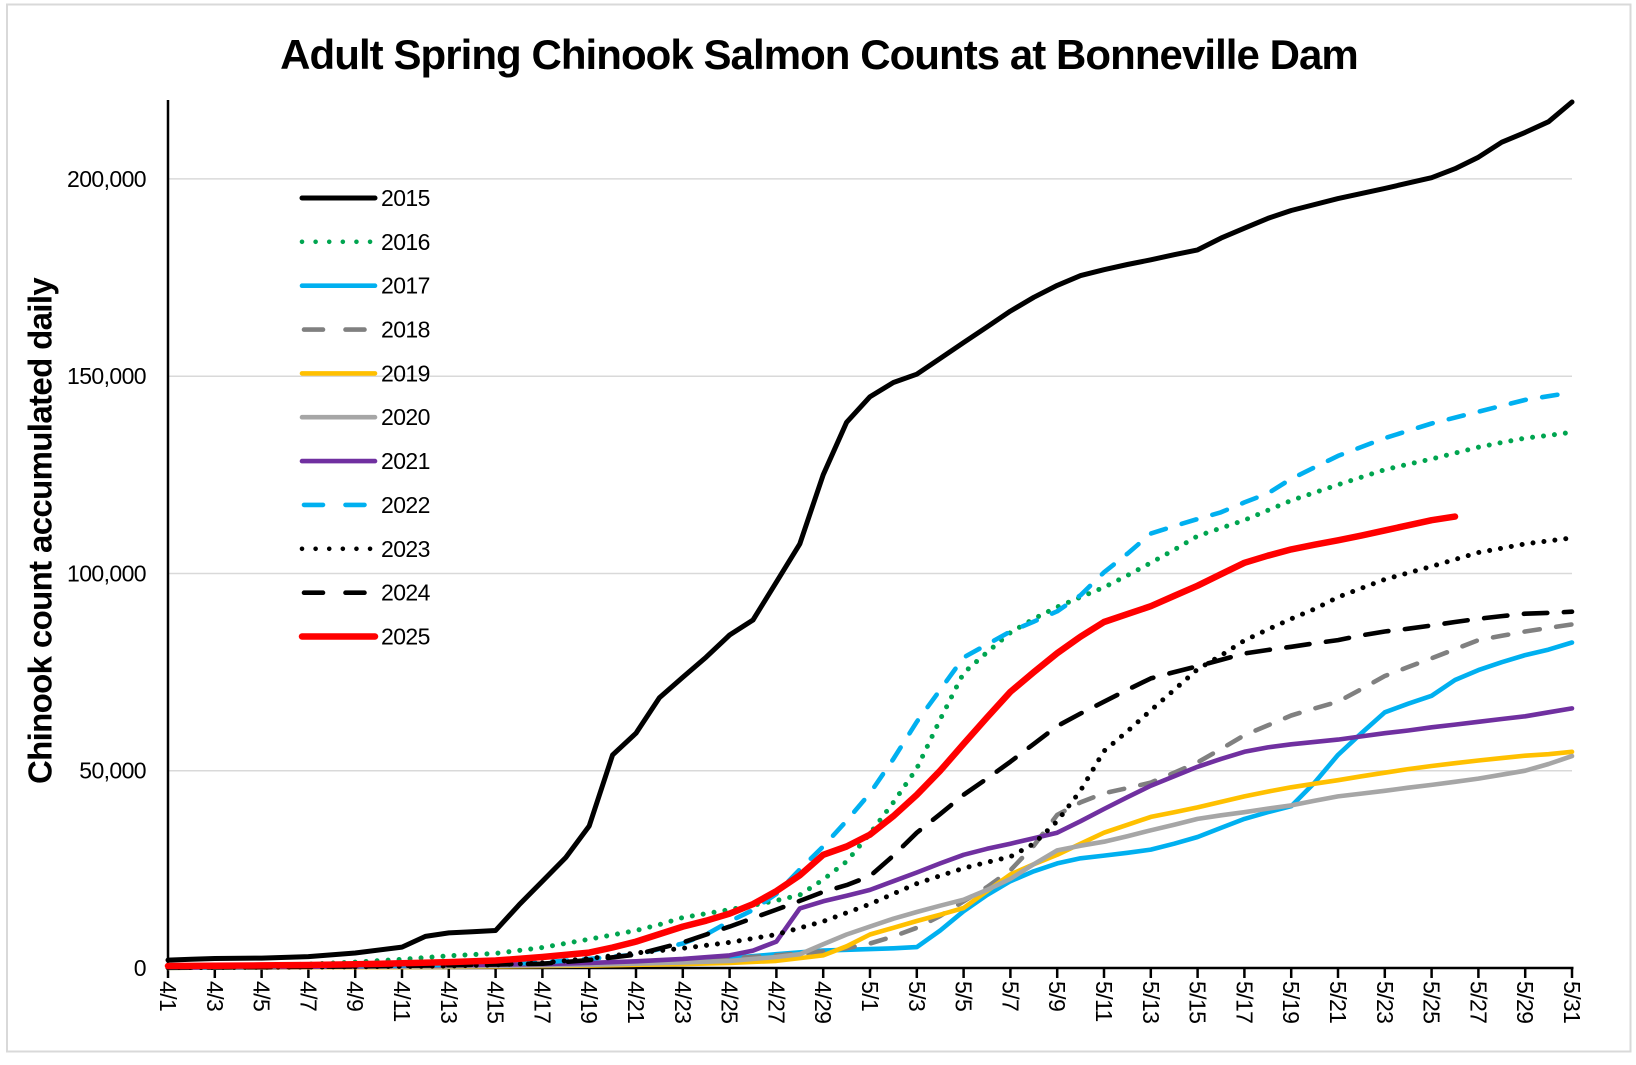 The height and width of the screenshot is (1065, 1636). Describe the element at coordinates (1385, 1002) in the screenshot. I see `svg-text: 5/23` at that location.